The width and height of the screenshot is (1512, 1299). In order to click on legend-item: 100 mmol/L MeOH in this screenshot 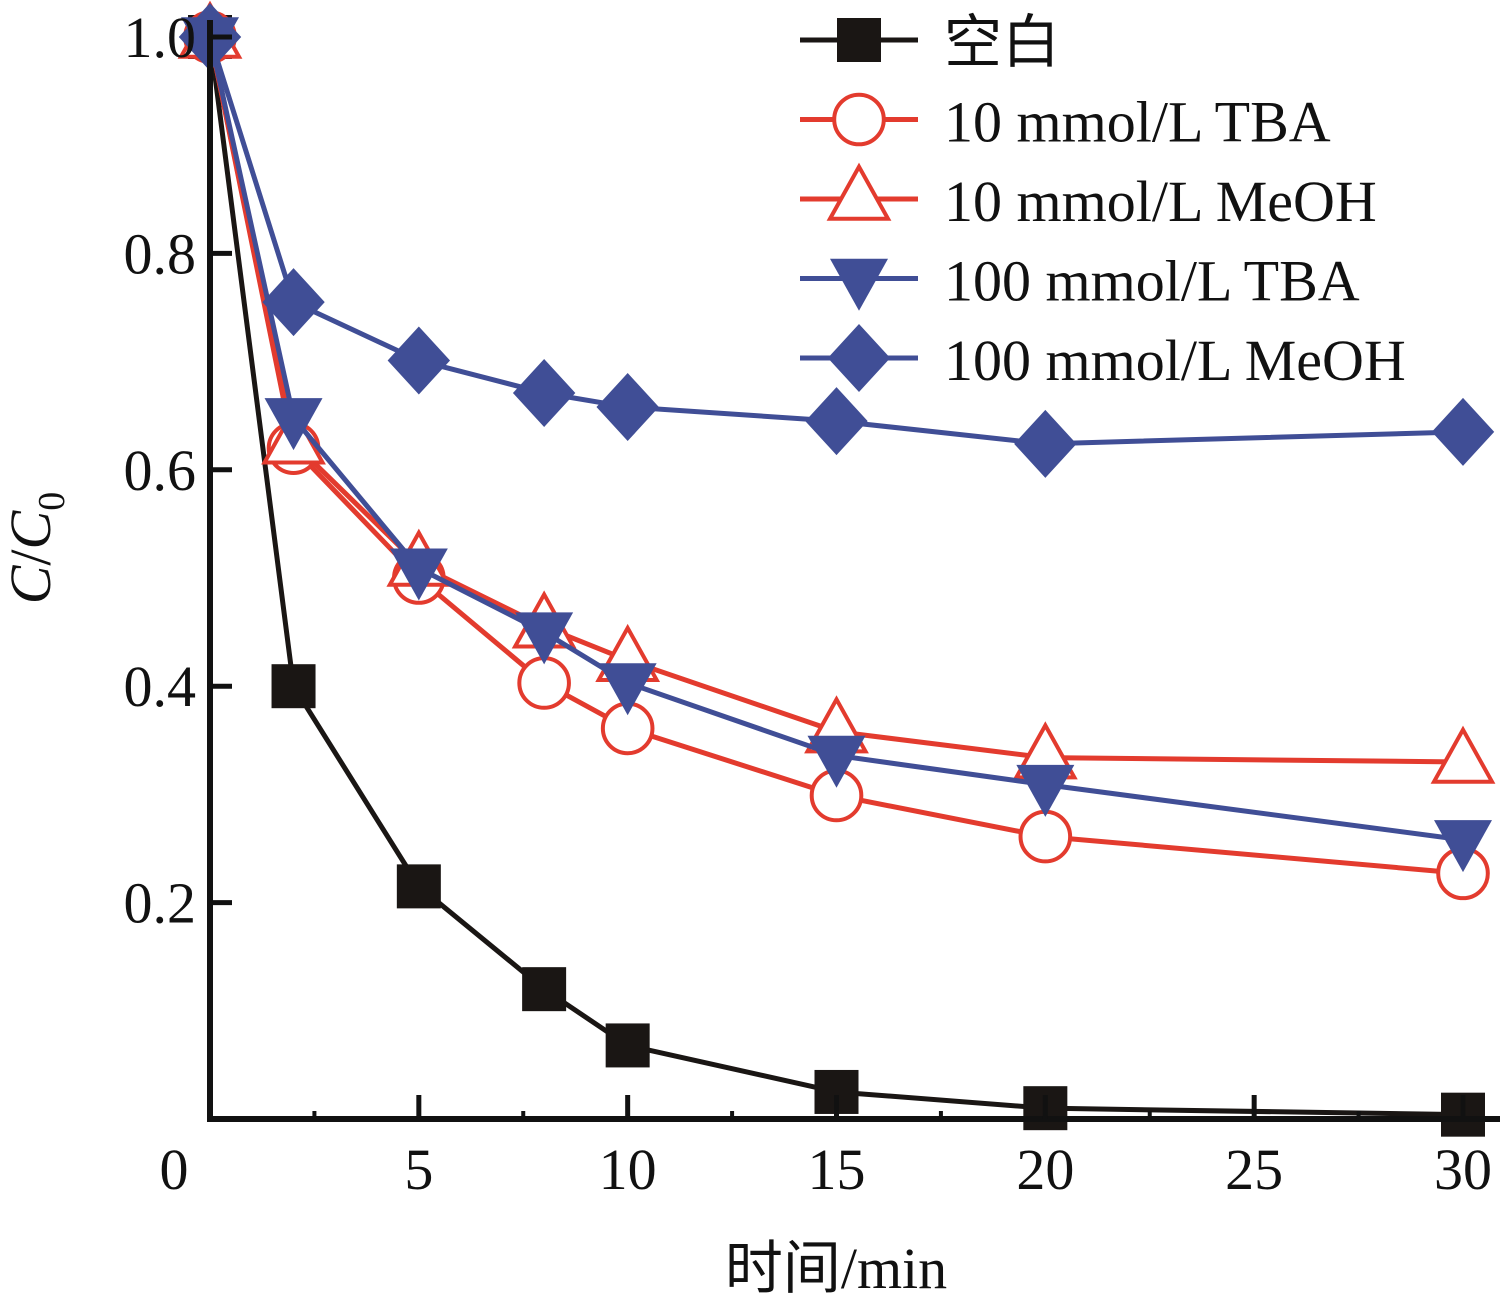, I will do `click(1103, 358)`.